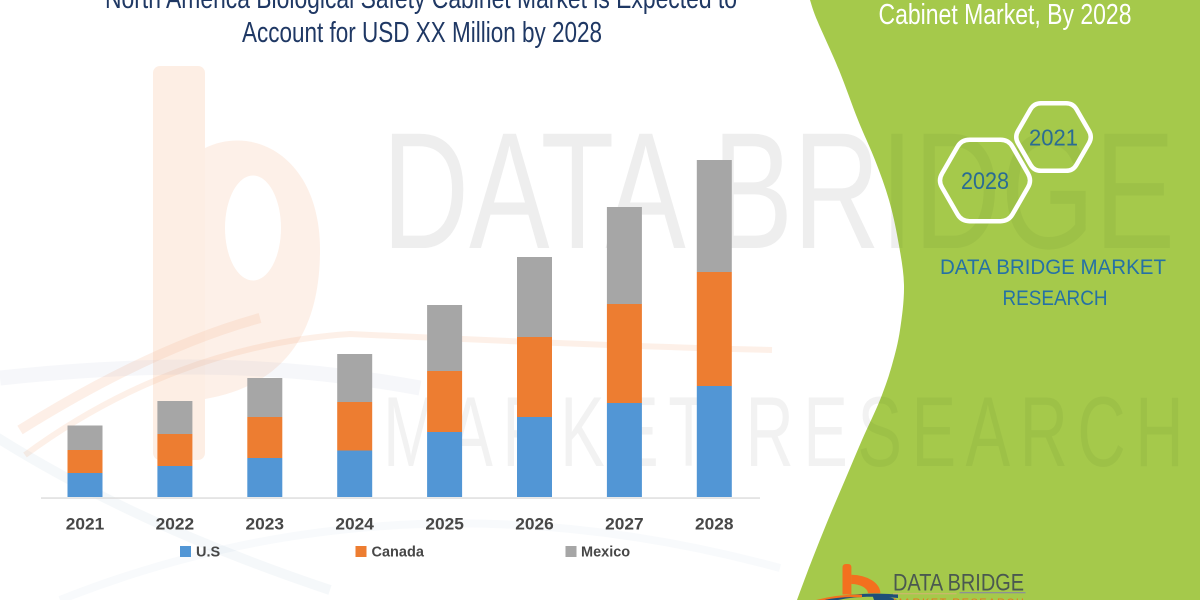 This screenshot has width=1200, height=600. What do you see at coordinates (605, 553) in the screenshot?
I see `svg-text: Mexico` at bounding box center [605, 553].